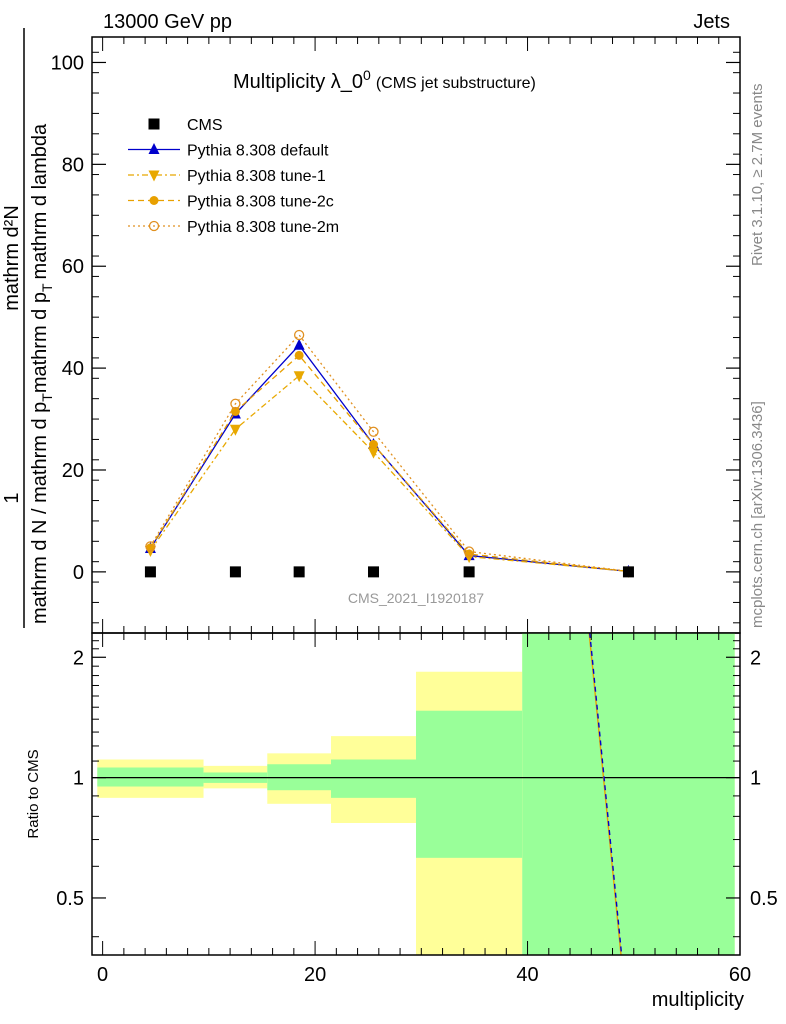 The height and width of the screenshot is (1024, 786). What do you see at coordinates (755, 779) in the screenshot?
I see `ratio-y-tick-label-right: 1` at bounding box center [755, 779].